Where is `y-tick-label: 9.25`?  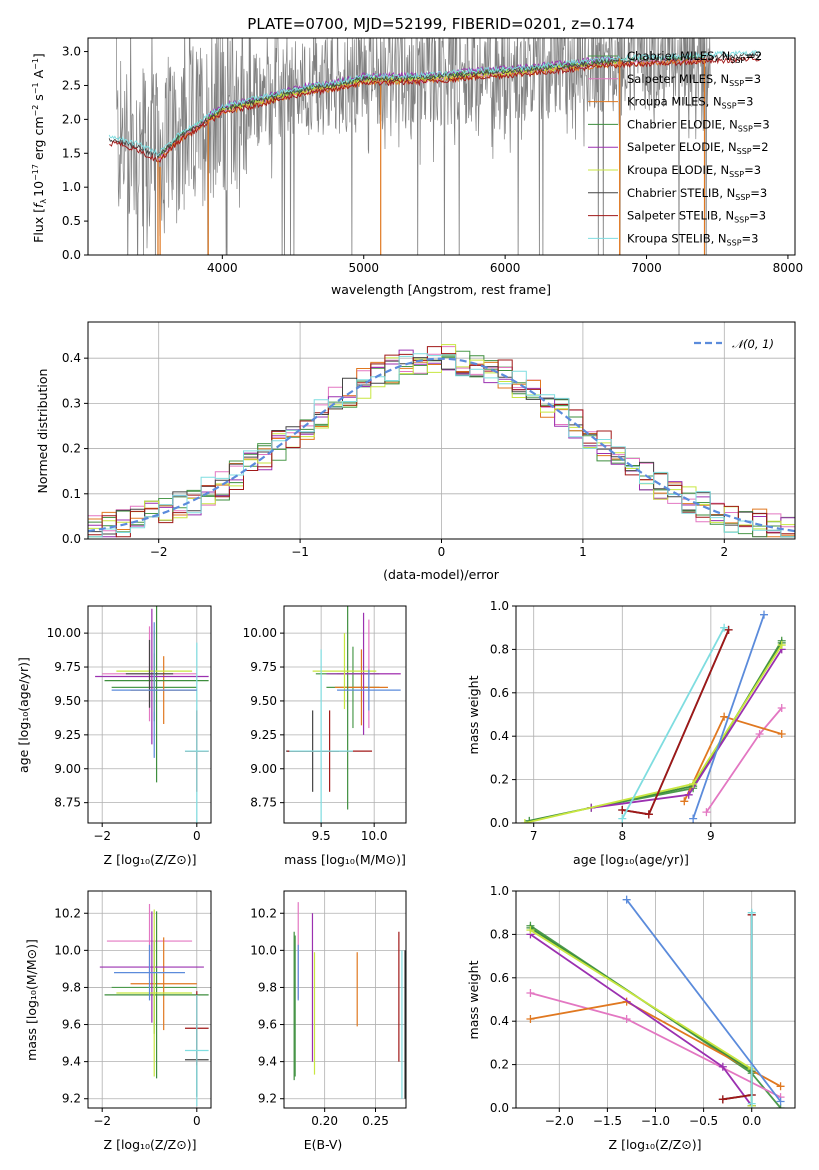
y-tick-label: 9.25 is located at coordinates (263, 735).